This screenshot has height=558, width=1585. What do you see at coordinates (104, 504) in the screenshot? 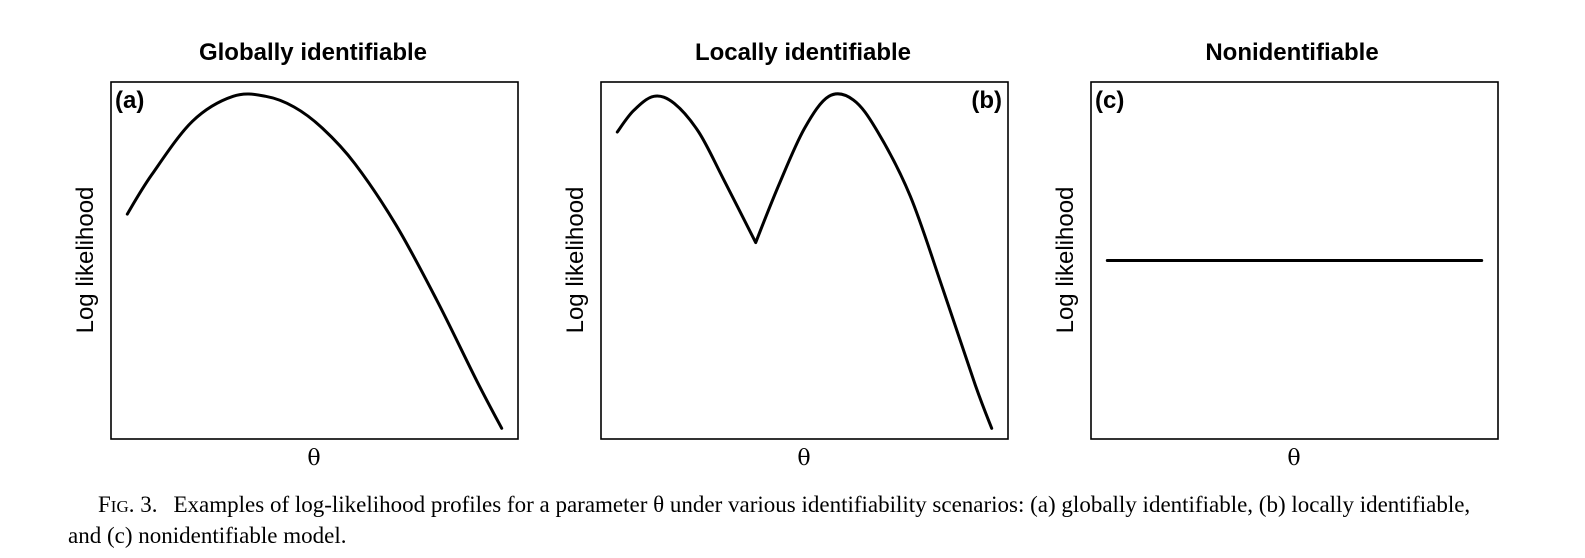
I see `figure-number-initial: F` at bounding box center [104, 504].